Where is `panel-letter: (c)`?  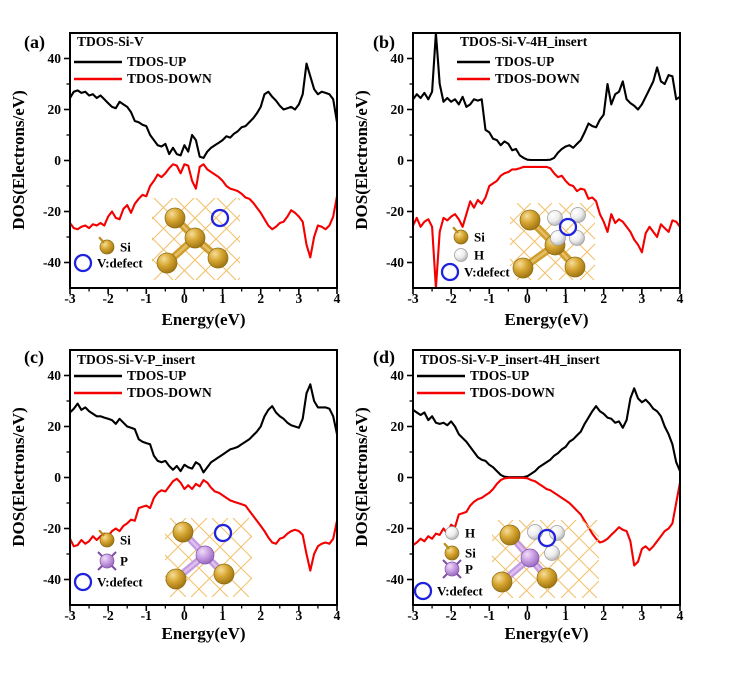
panel-letter: (c) is located at coordinates (34, 357).